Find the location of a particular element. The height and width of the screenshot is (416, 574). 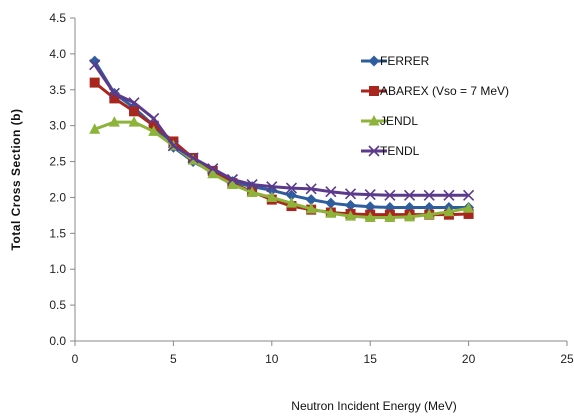

legend-label: TENDL is located at coordinates (400, 151).